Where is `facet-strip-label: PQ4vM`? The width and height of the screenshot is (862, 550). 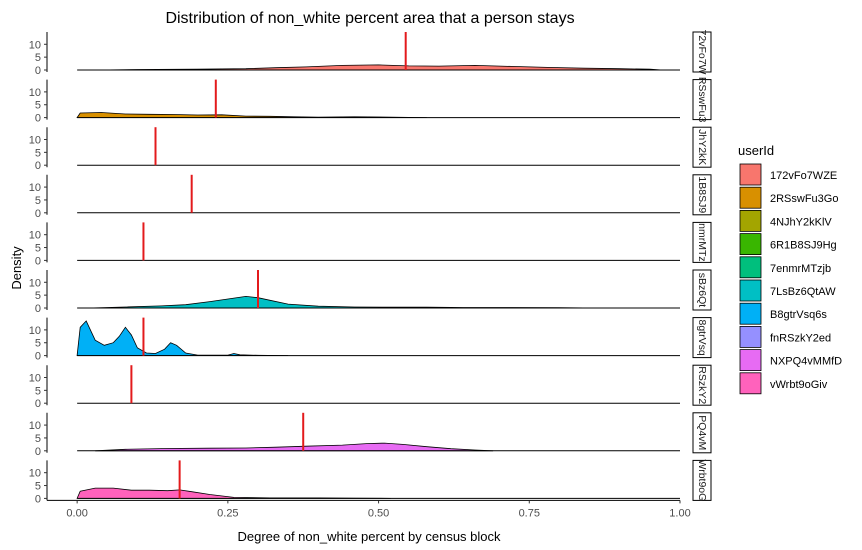
facet-strip-label: PQ4vM is located at coordinates (702, 432).